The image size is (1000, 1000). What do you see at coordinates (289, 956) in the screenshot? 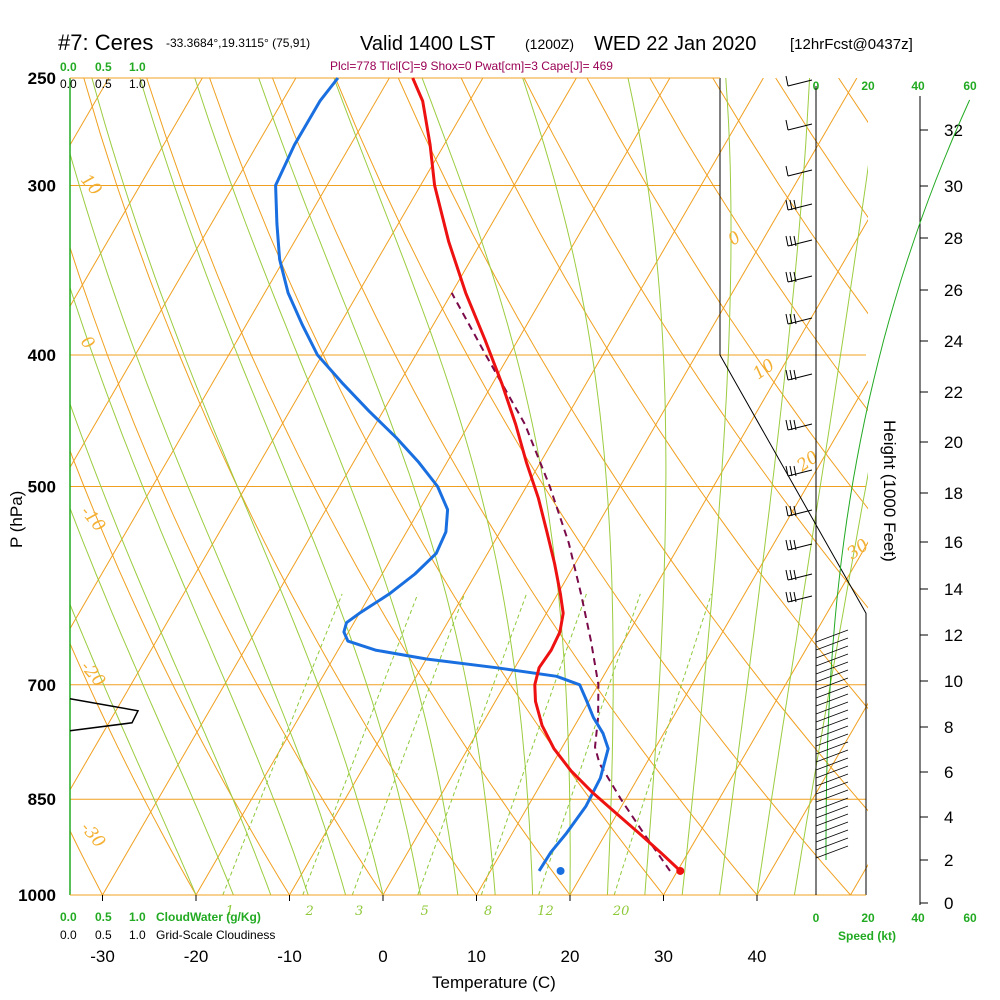
I see `temperature-tick-label: -10` at bounding box center [289, 956].